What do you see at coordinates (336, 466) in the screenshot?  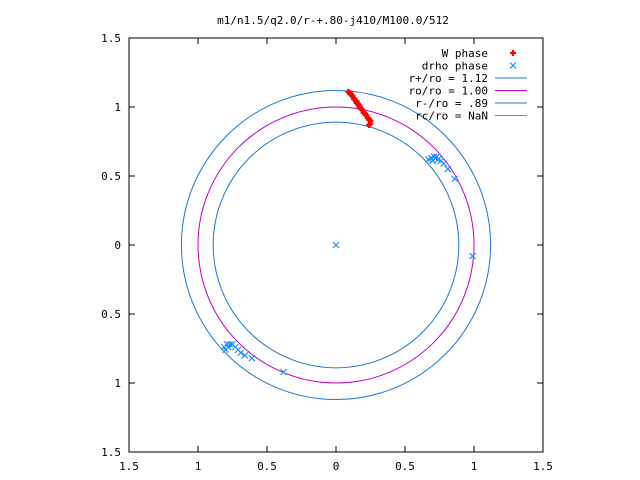 I see `x-tick-label: 0` at bounding box center [336, 466].